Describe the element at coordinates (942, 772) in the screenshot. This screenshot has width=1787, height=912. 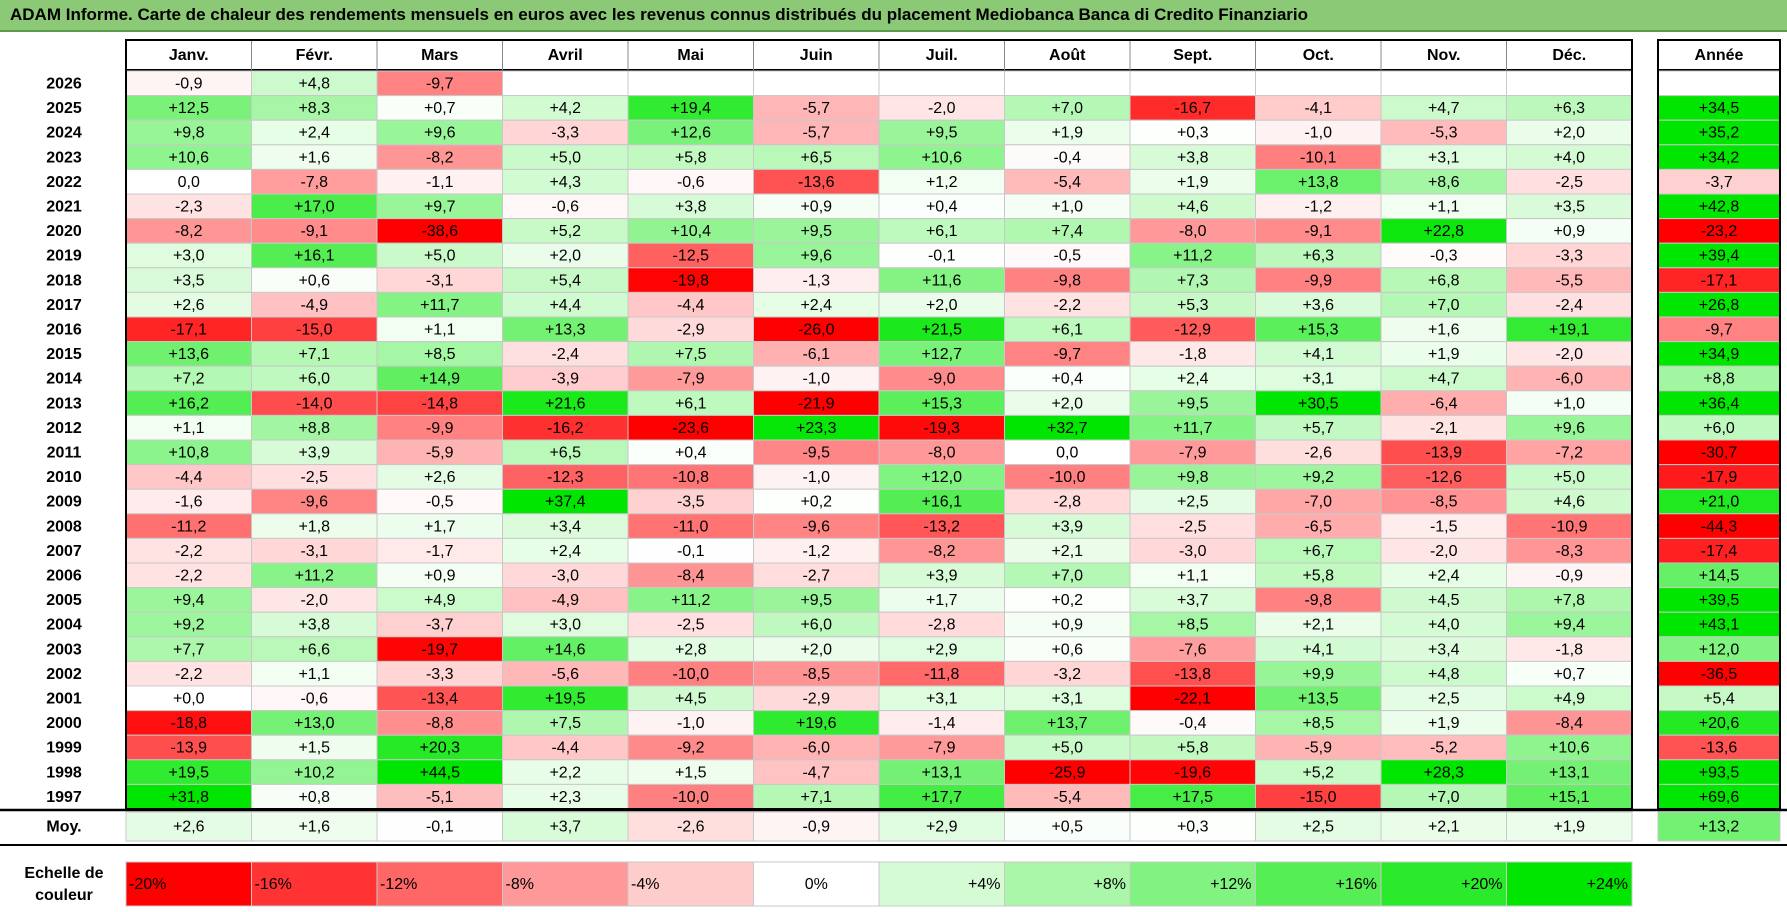
I see `cell-value: +13,1` at that location.